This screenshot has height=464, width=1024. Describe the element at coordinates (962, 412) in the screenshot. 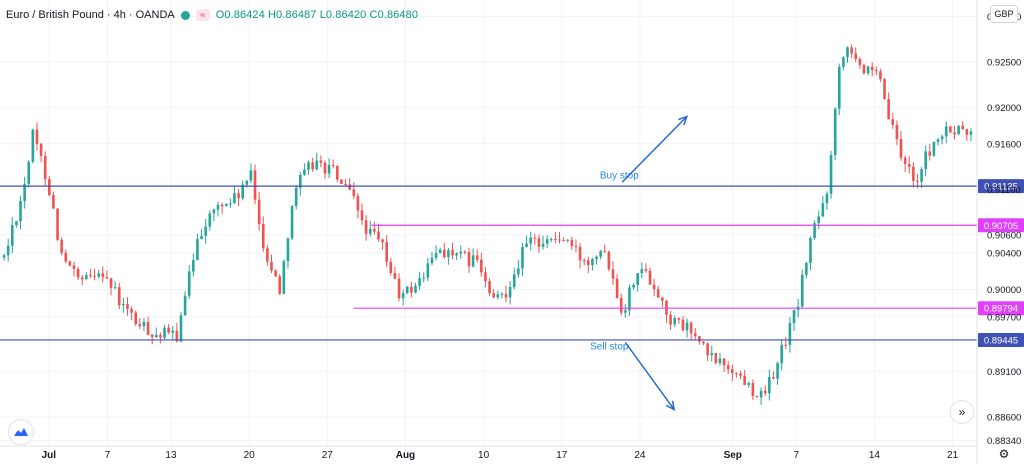

I see `double-chevron-right-icon: »` at that location.